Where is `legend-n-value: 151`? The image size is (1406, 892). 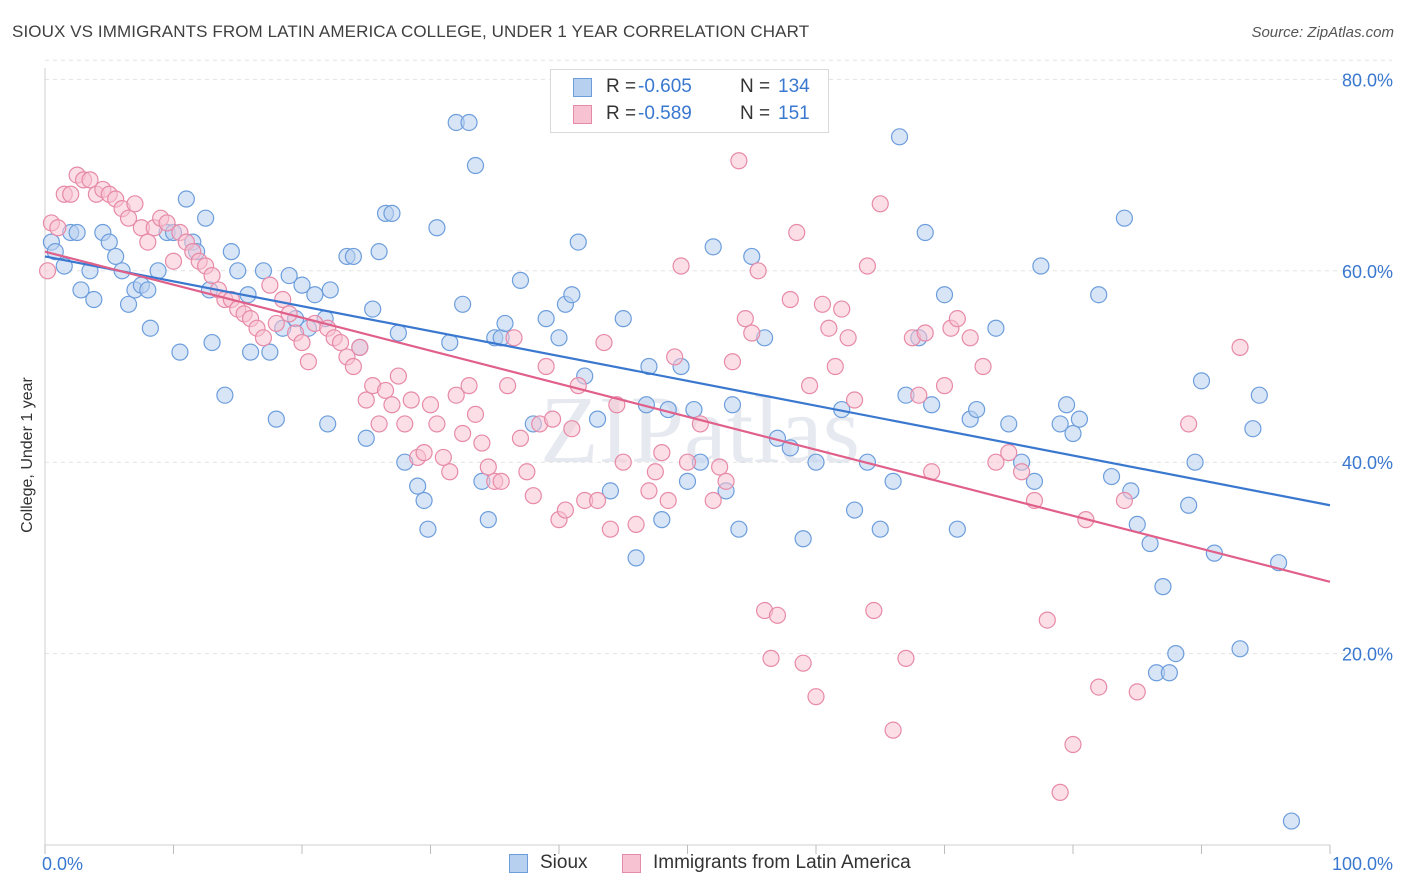
legend-n-value: 151 is located at coordinates (794, 113).